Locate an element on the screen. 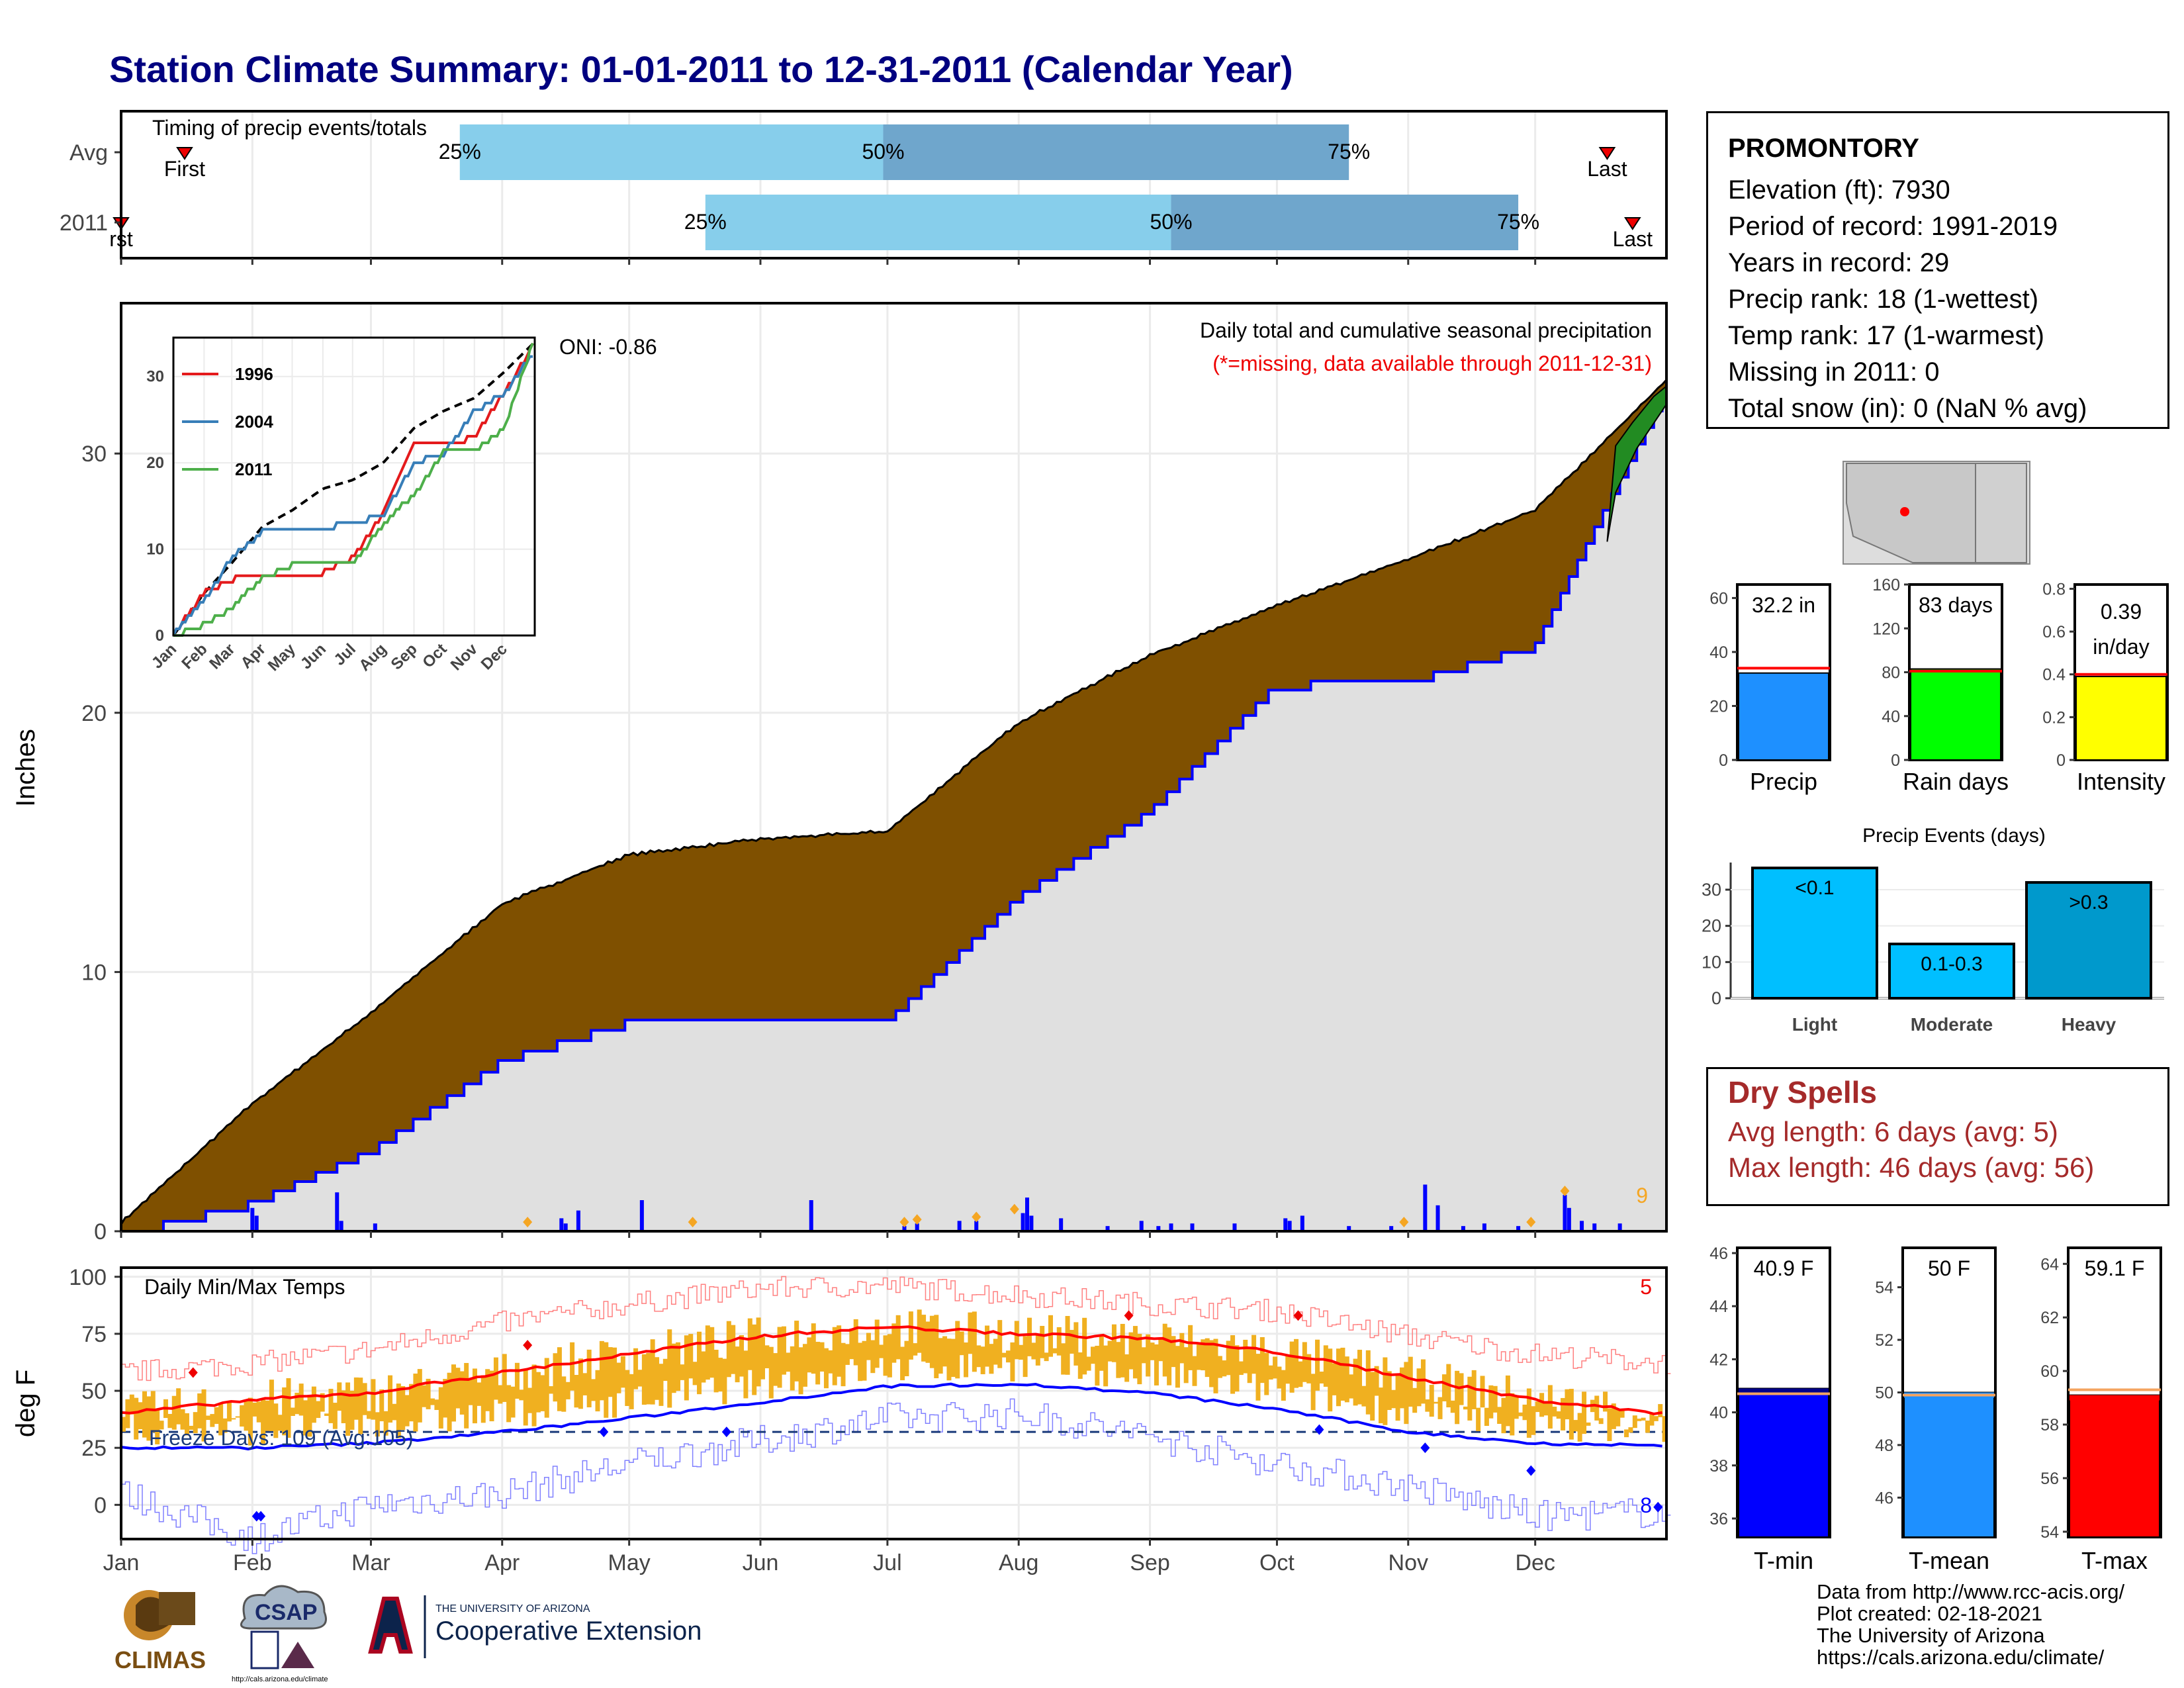 The height and width of the screenshot is (1688, 2184). mini-temp-bar-top is located at coordinates (2115, 1398).